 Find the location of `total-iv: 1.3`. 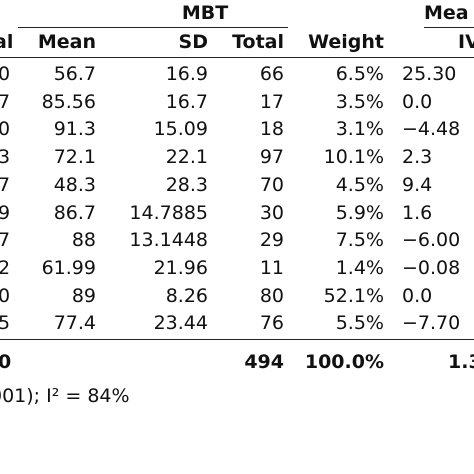

total-iv: 1.3 is located at coordinates (461, 362).